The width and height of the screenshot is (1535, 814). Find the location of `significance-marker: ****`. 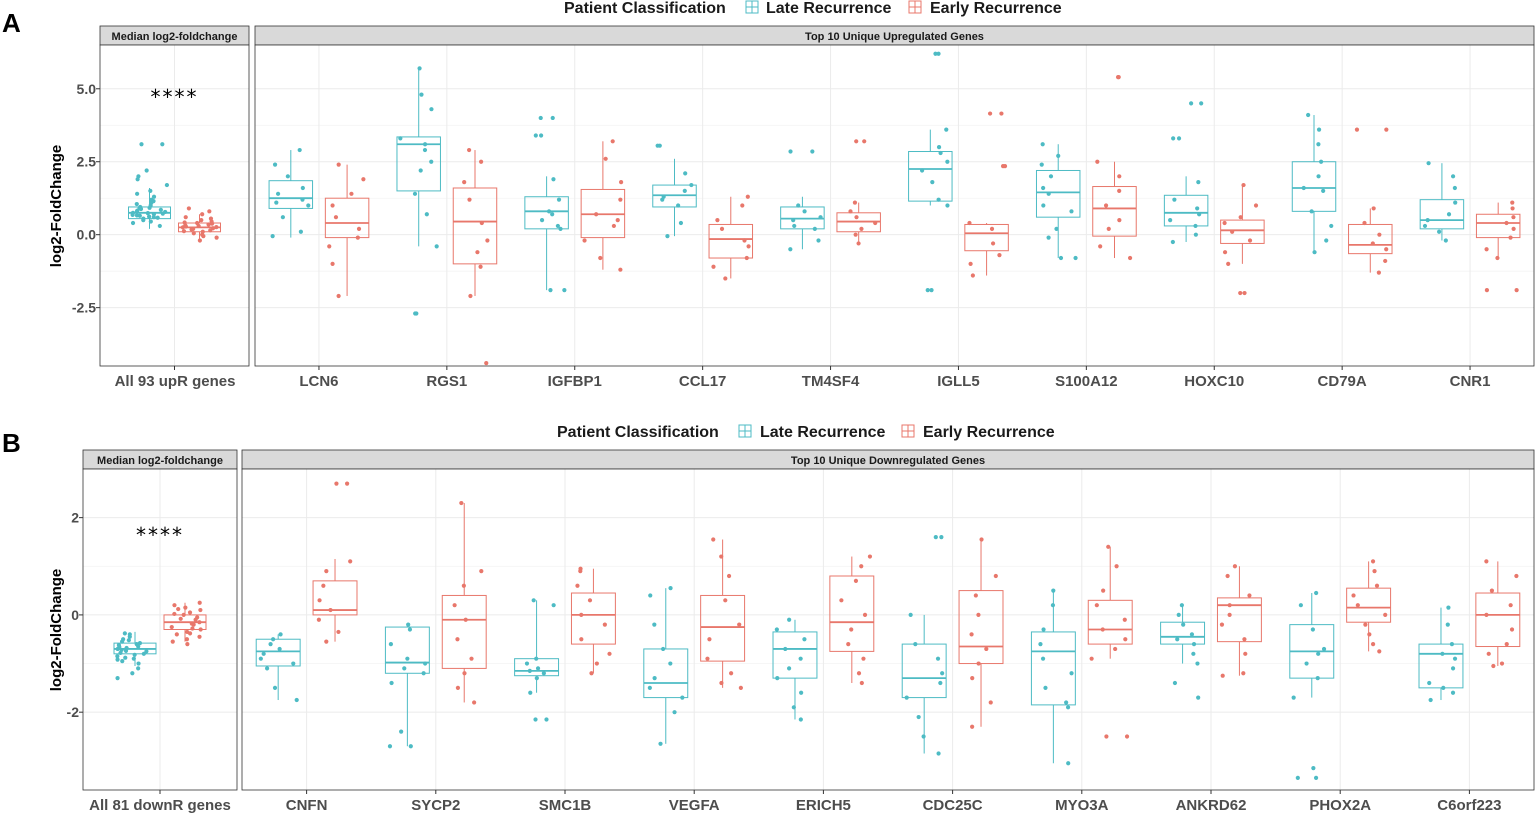

significance-marker: **** is located at coordinates (175, 97).